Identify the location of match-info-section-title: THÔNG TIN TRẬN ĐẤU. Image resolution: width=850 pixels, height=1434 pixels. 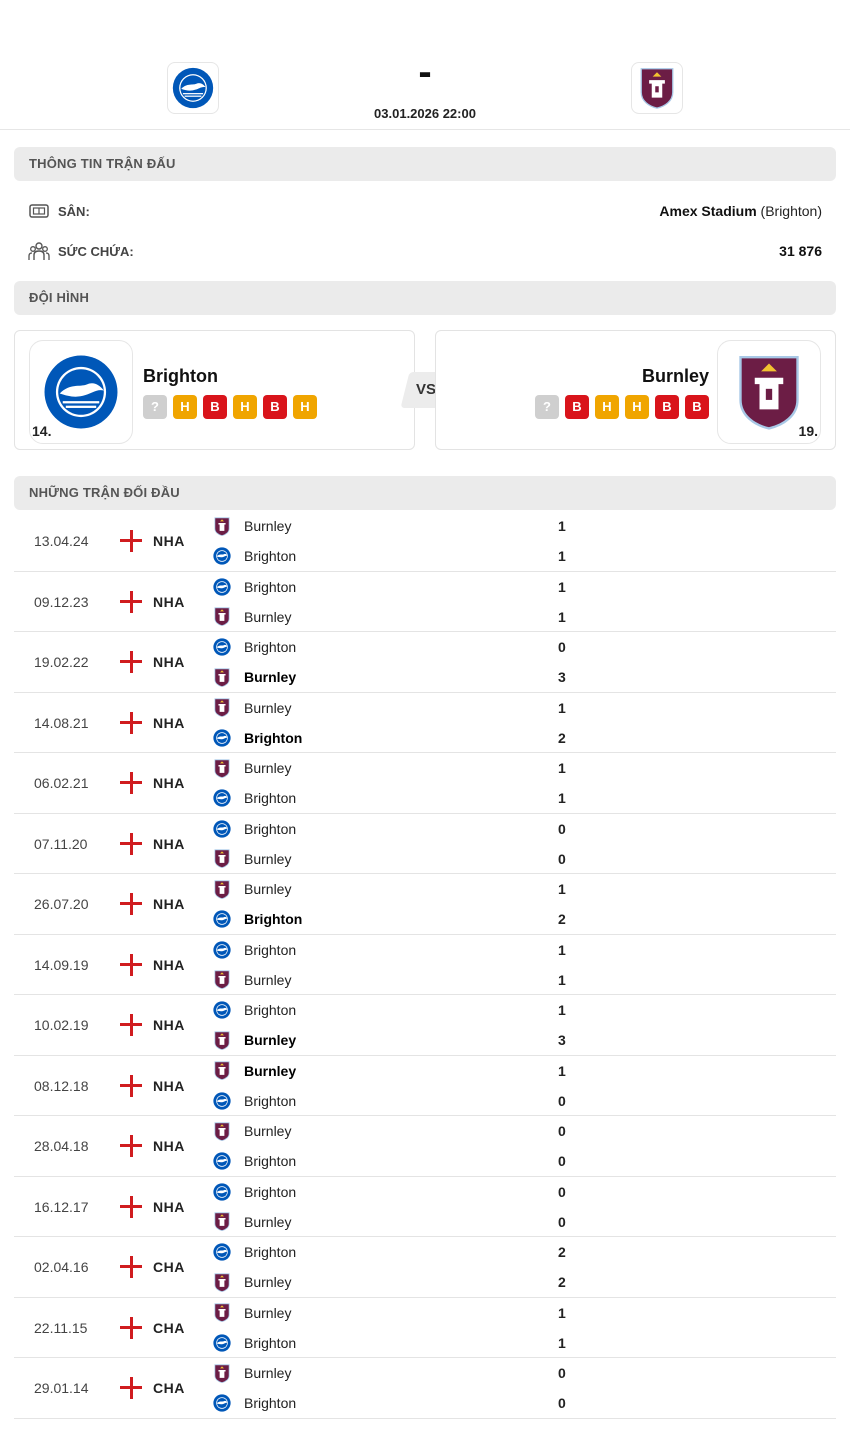
(425, 164).